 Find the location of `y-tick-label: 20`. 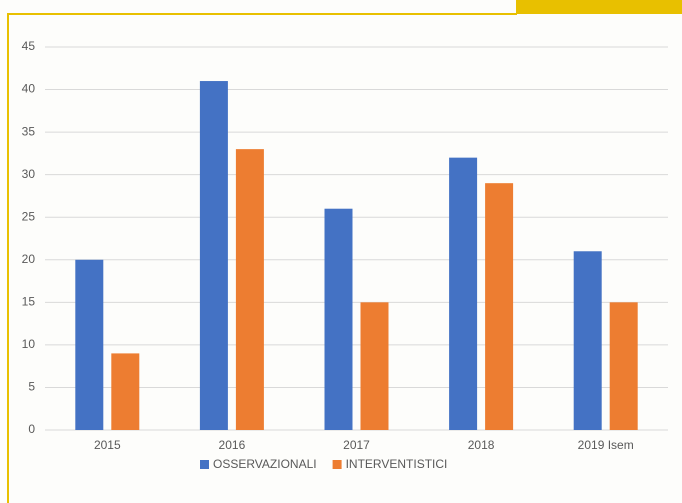

y-tick-label: 20 is located at coordinates (29, 259).